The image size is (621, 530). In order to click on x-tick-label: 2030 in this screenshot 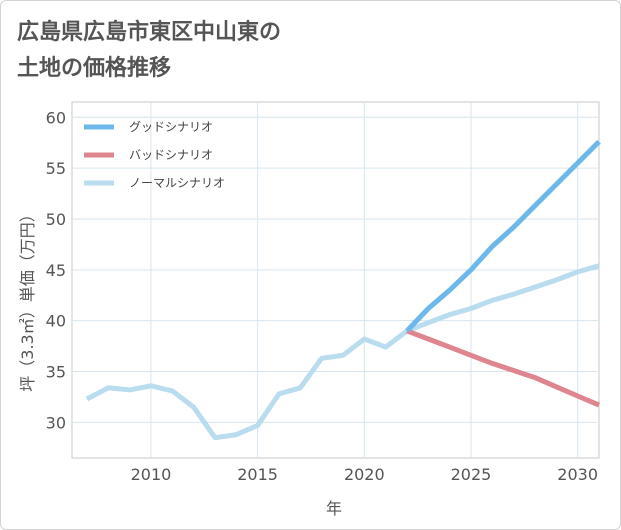, I will do `click(577, 474)`.